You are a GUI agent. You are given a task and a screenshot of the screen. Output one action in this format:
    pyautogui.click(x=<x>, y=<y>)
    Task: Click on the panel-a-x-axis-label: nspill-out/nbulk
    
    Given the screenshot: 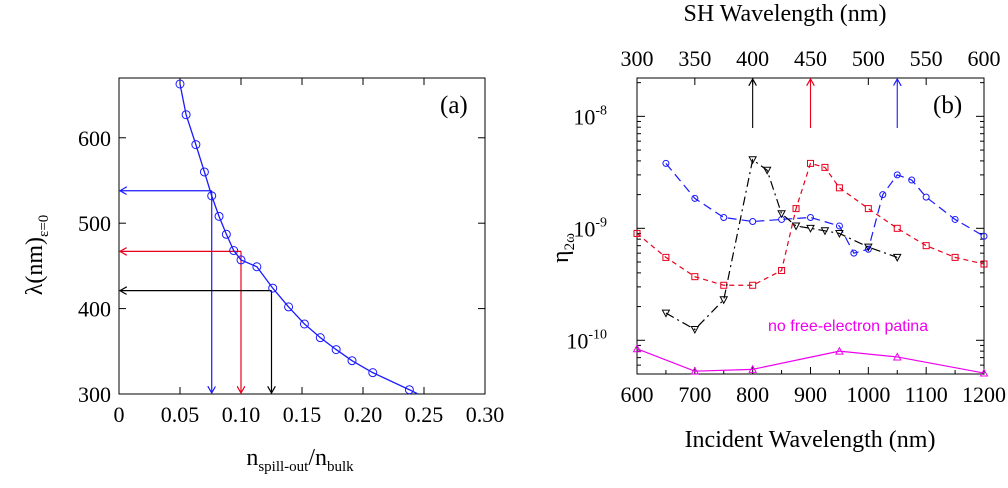 What is the action you would take?
    pyautogui.click(x=300, y=460)
    